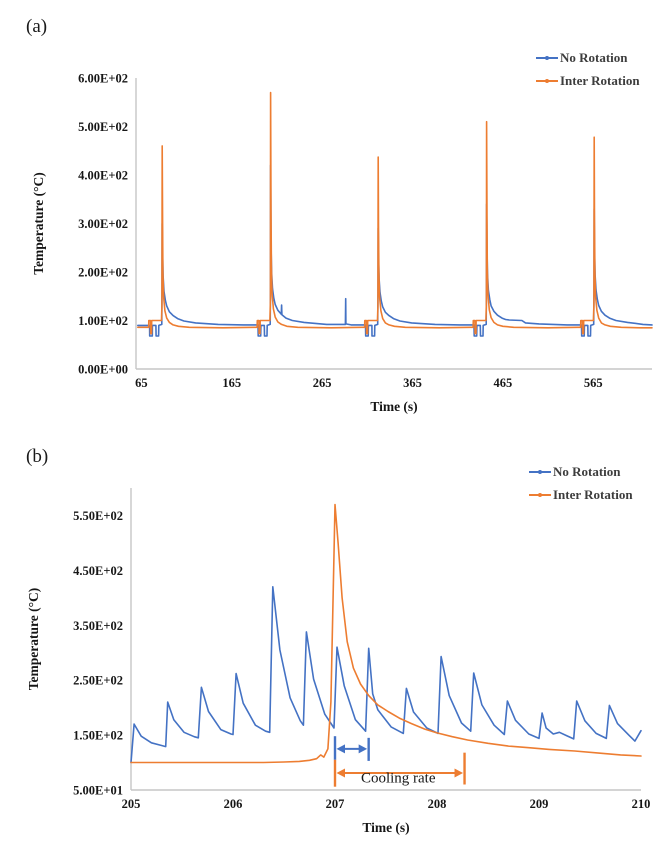 This screenshot has height=860, width=671. I want to click on y-tick-label: 3.50E+02, so click(98, 626).